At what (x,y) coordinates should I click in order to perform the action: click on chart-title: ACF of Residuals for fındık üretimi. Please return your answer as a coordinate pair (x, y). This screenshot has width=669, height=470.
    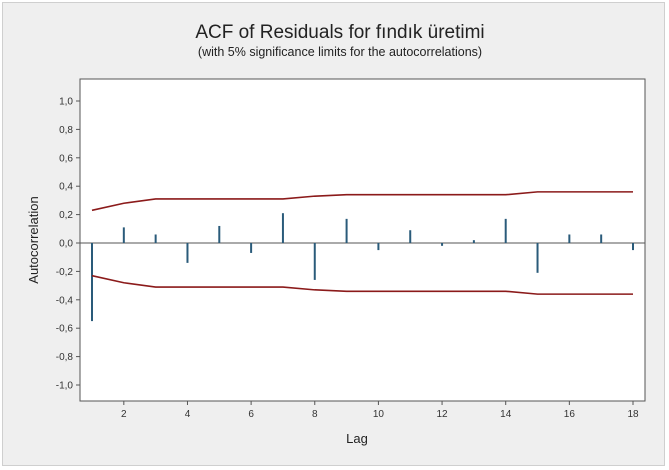
    Looking at the image, I should click on (339, 32).